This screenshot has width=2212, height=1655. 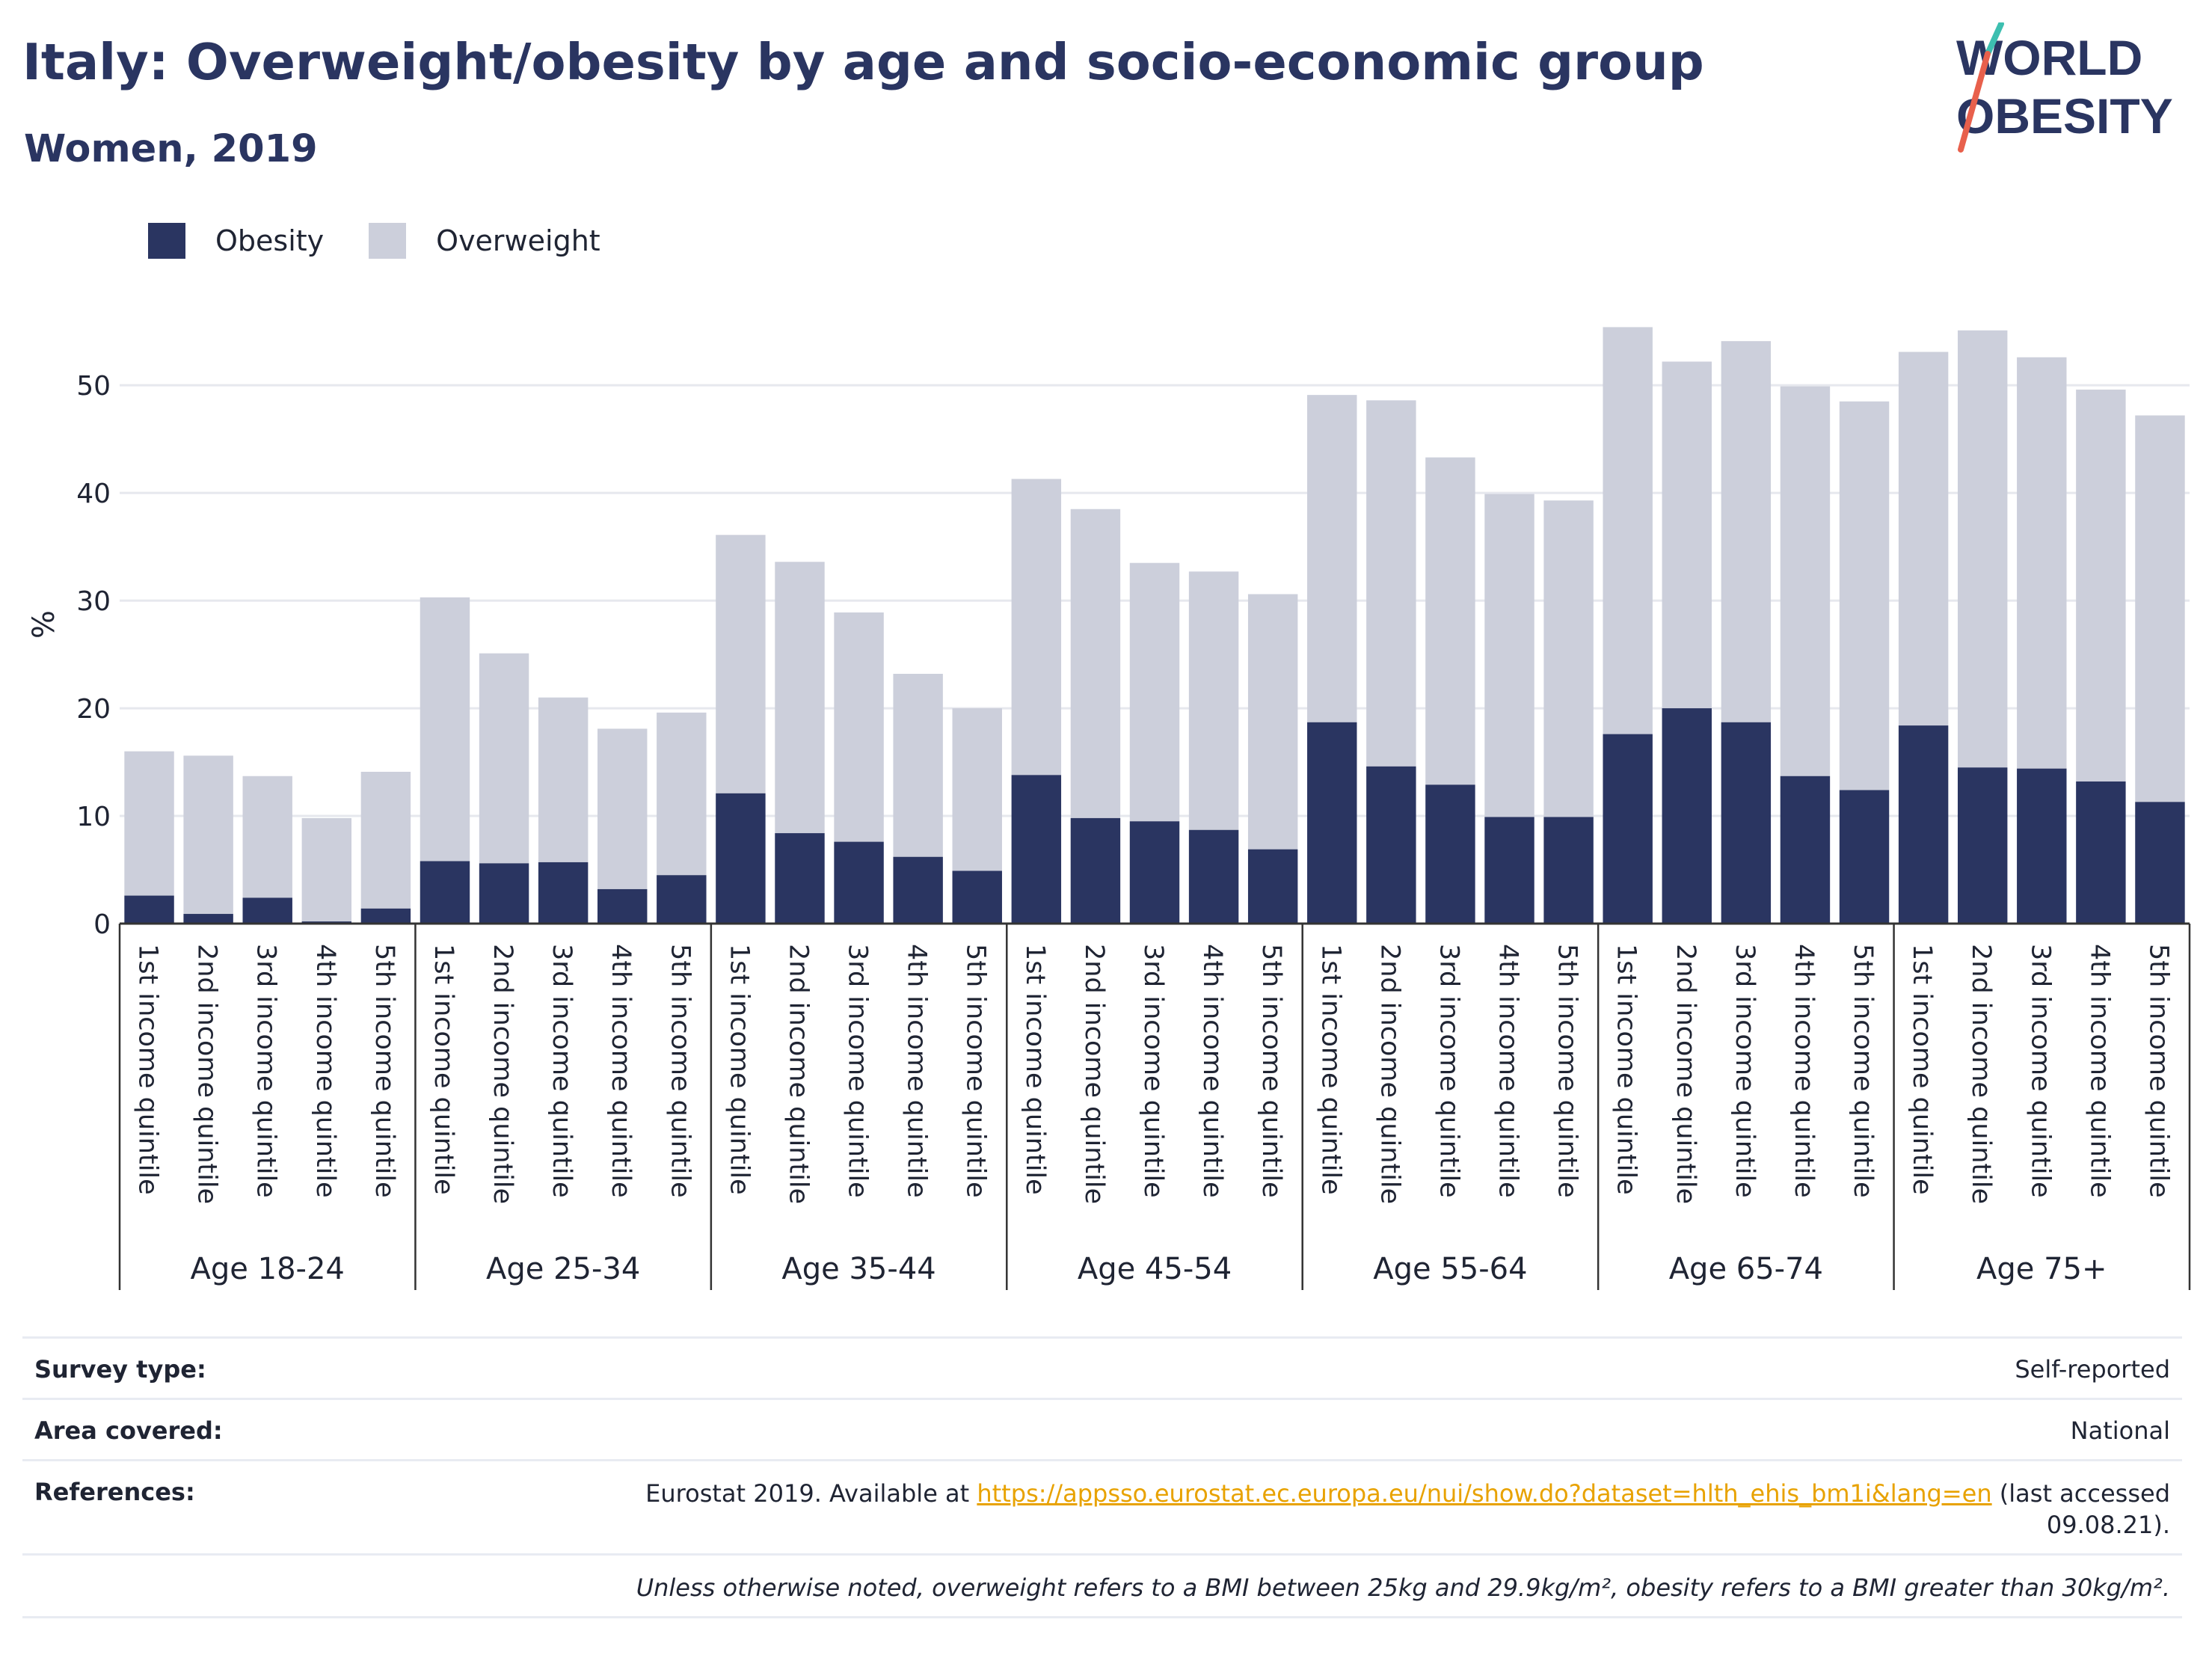 I want to click on area-covered-label: Area covered:, so click(x=128, y=1430).